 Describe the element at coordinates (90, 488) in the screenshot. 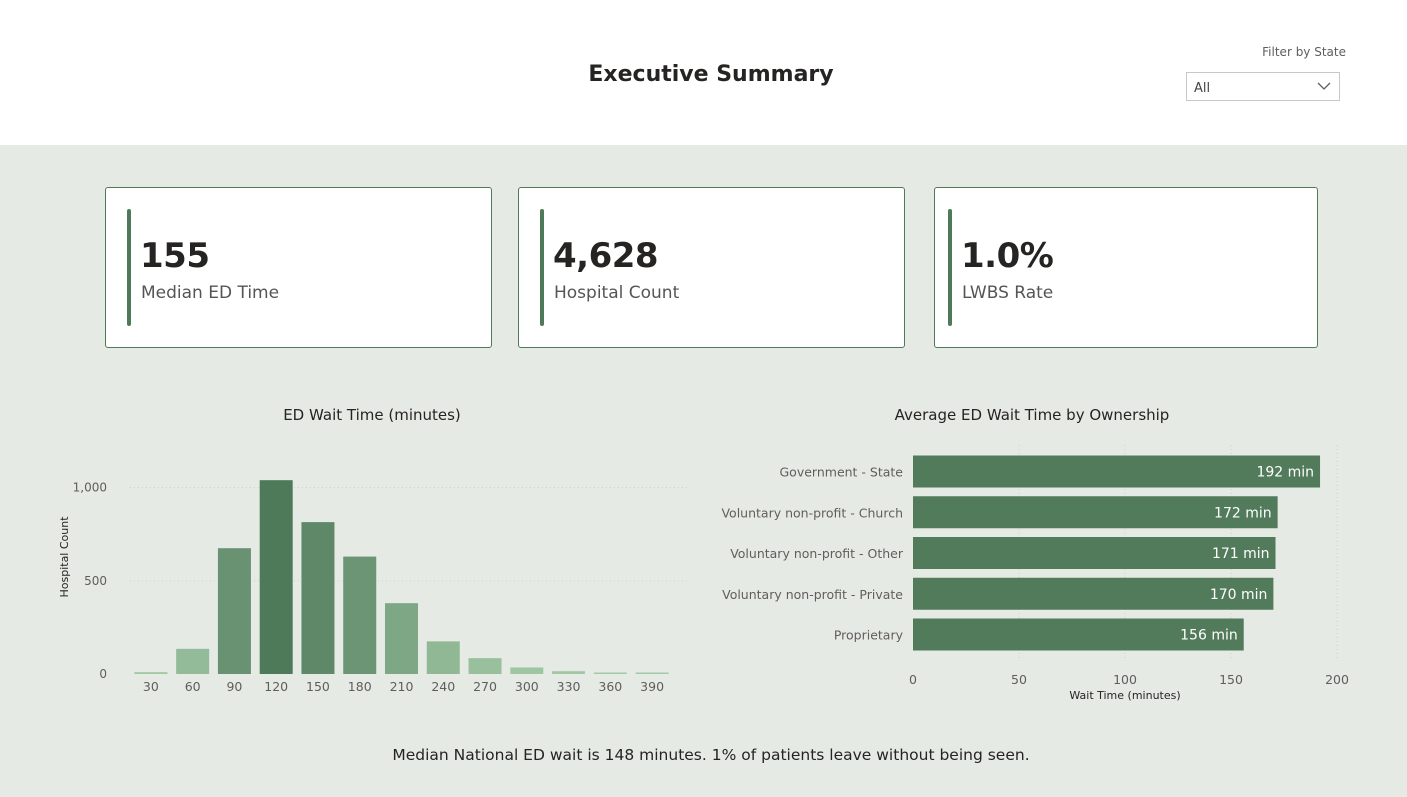

I see `y-tick-label: 1,000` at that location.